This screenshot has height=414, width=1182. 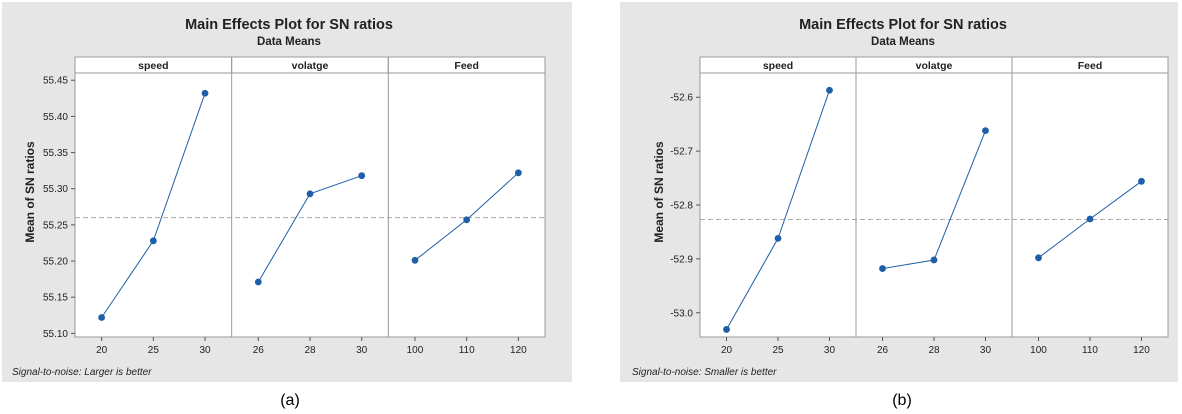 I want to click on y-tick-label: -52.9, so click(x=681, y=259).